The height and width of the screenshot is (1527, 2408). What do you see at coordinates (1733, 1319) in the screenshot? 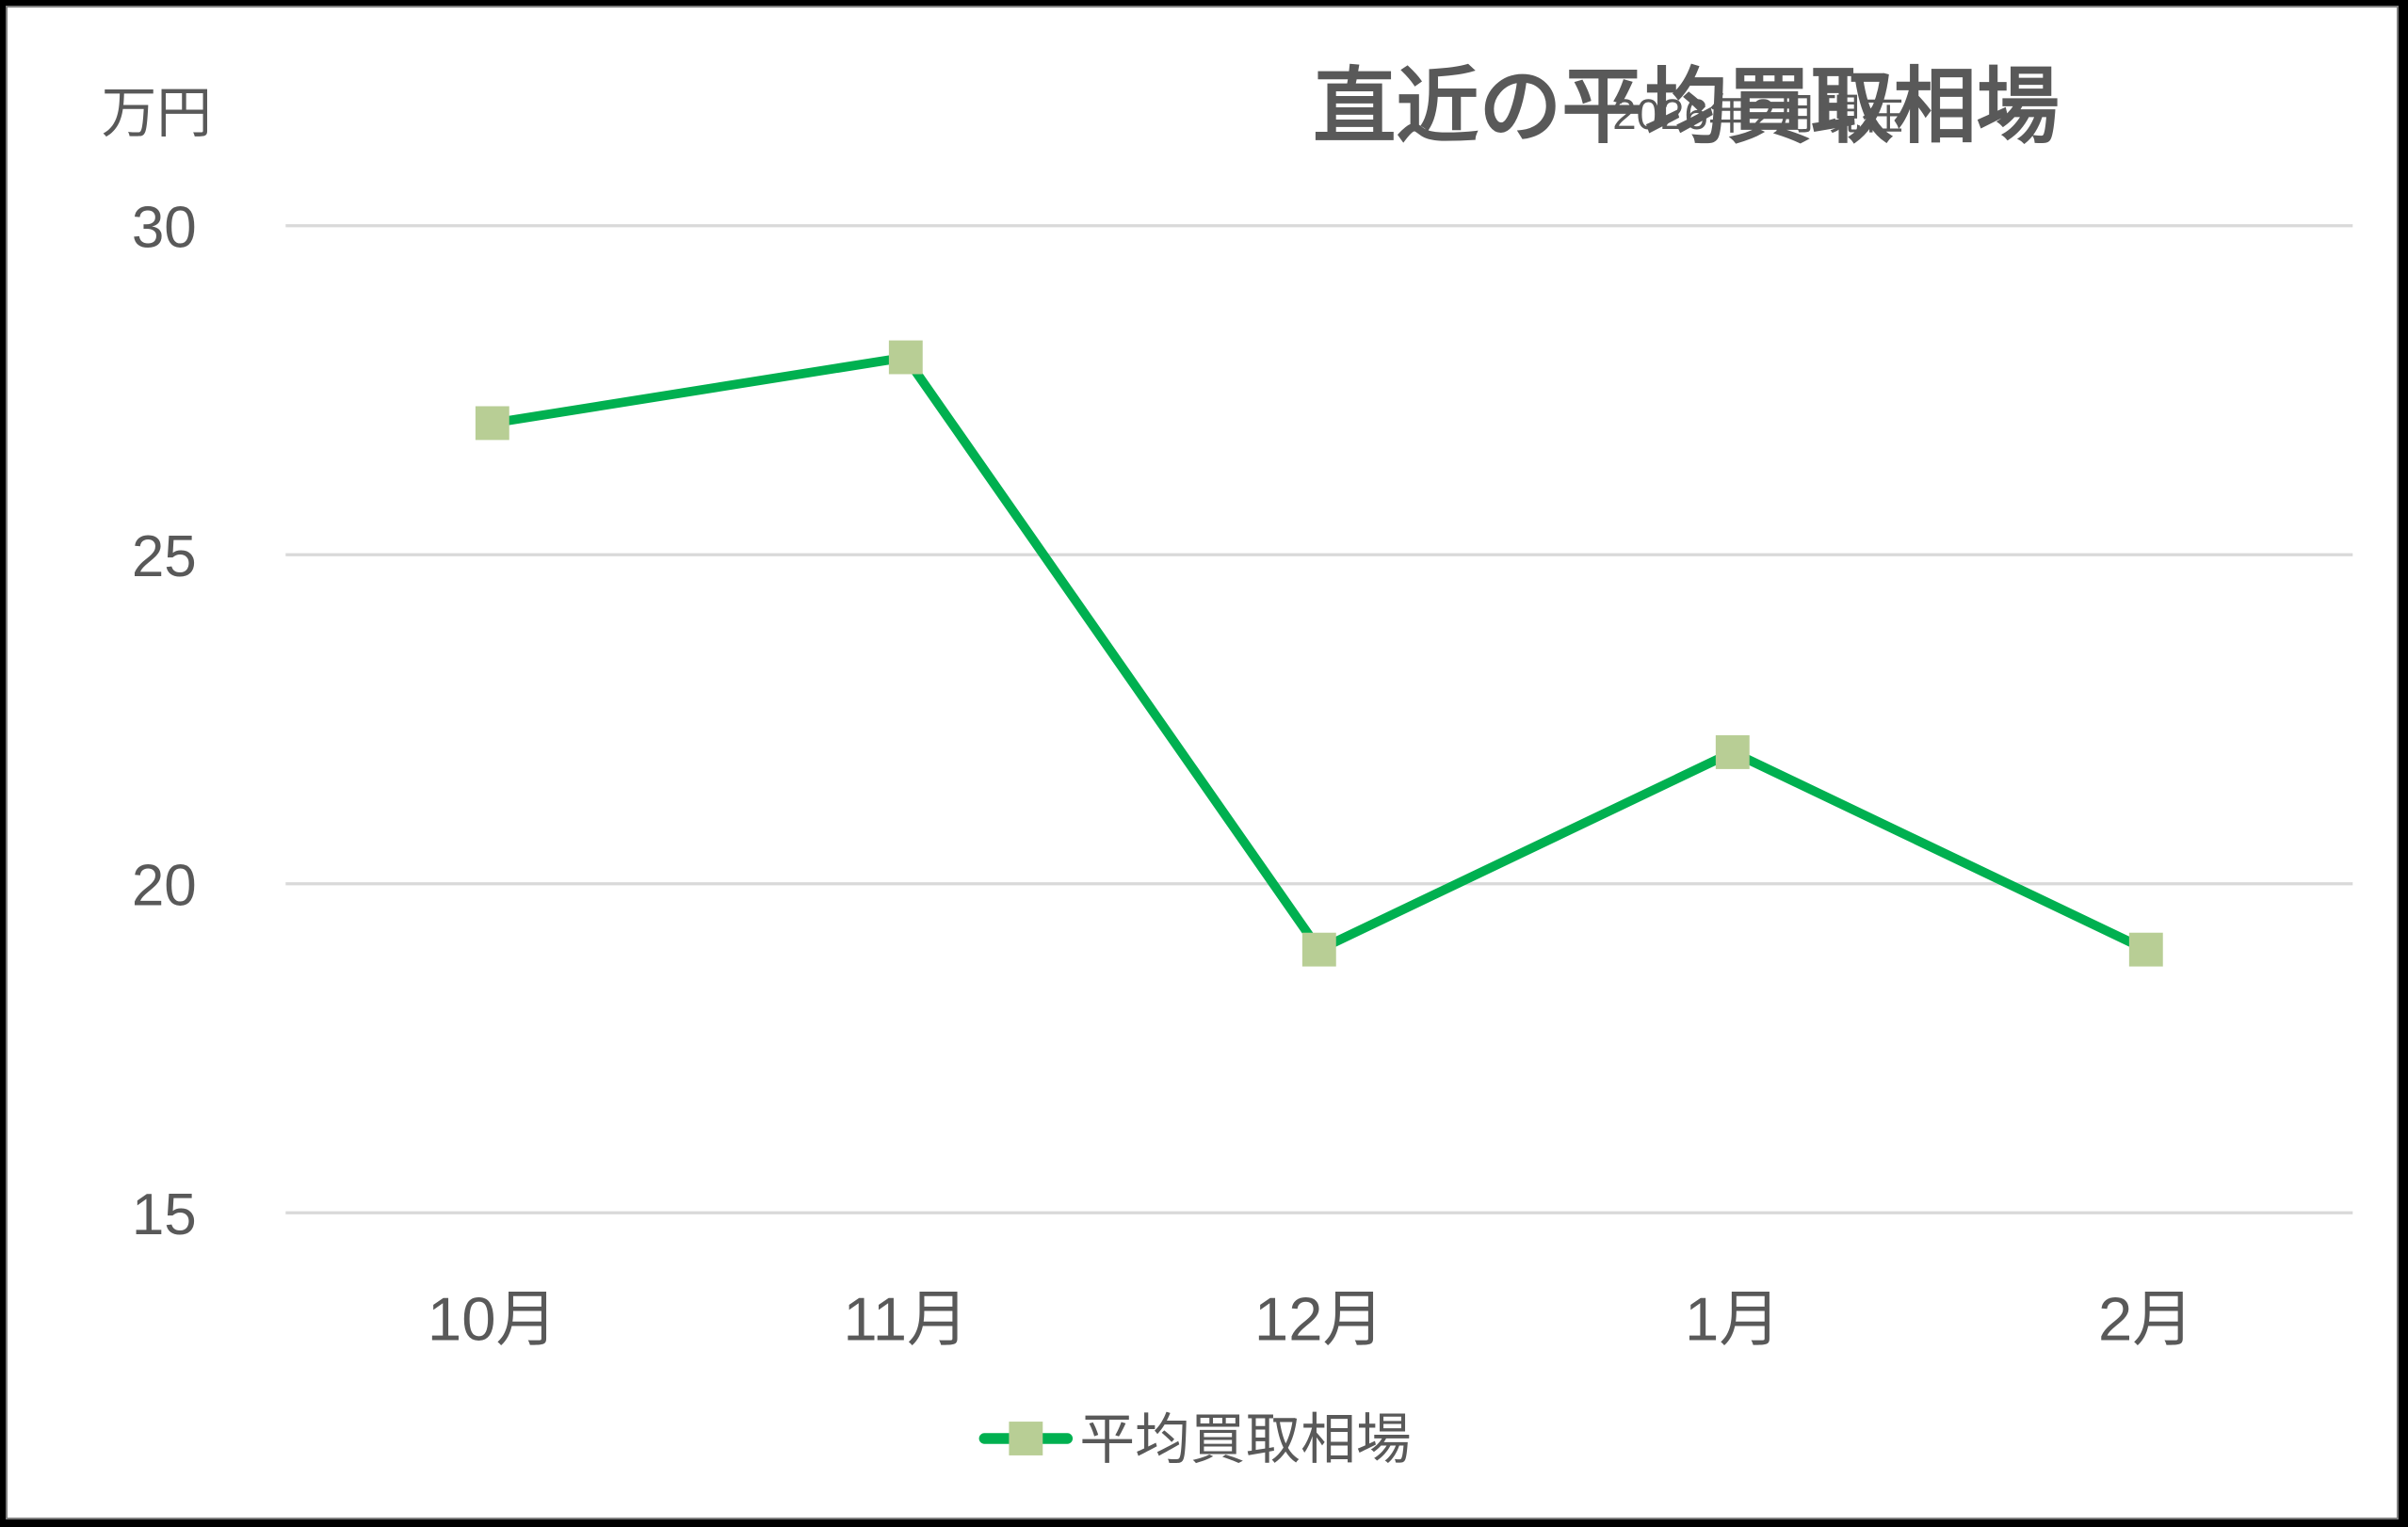
I see `x-tick-label: 1月` at bounding box center [1733, 1319].